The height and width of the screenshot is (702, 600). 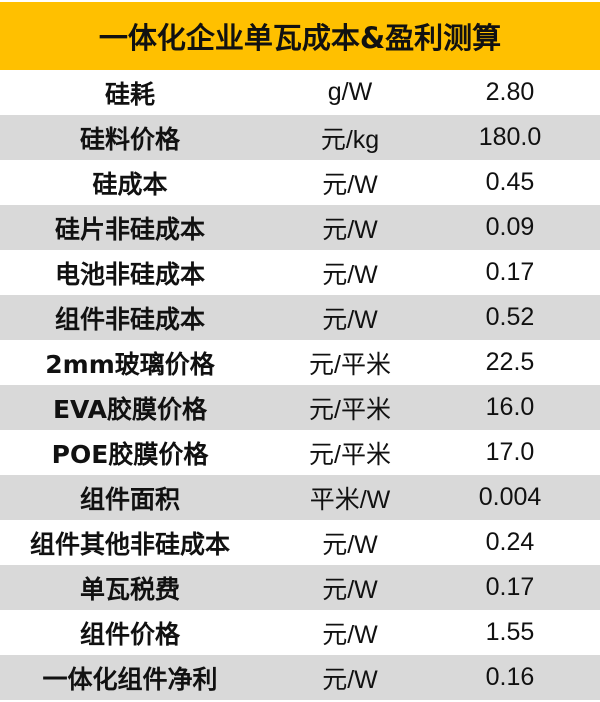 I want to click on table-row: 组件价格 元/W 1.55, so click(x=300, y=632).